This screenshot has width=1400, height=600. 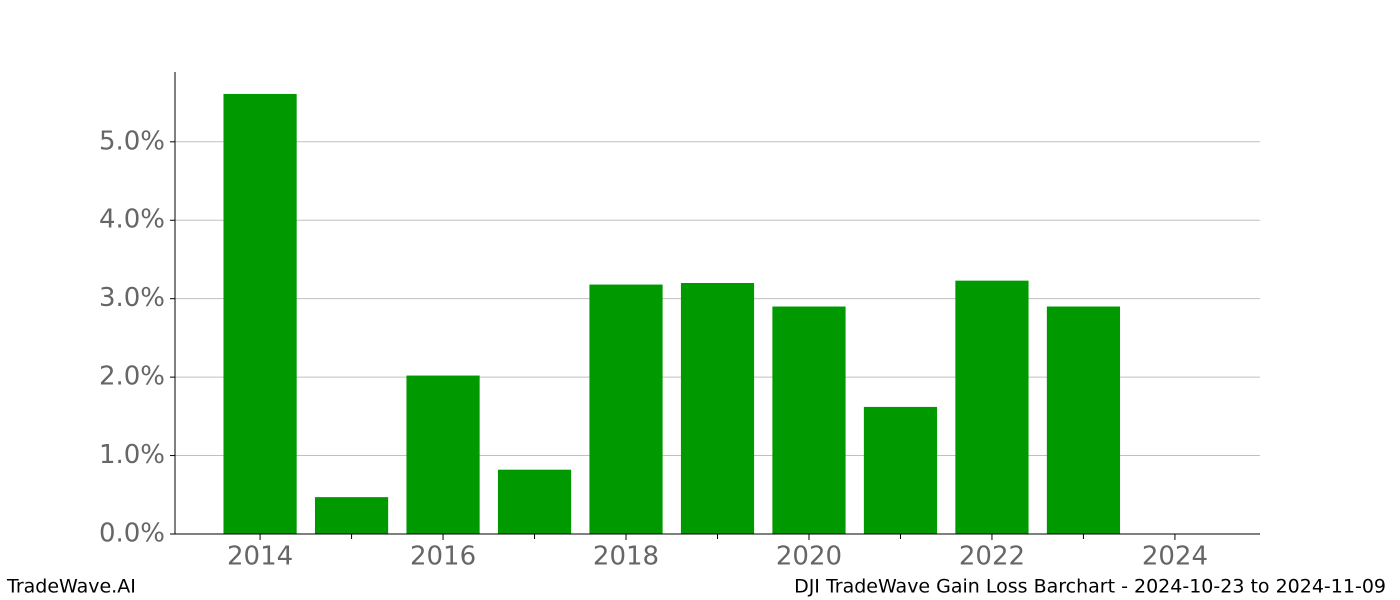 What do you see at coordinates (132, 141) in the screenshot?
I see `y-tick-label: 5.0%` at bounding box center [132, 141].